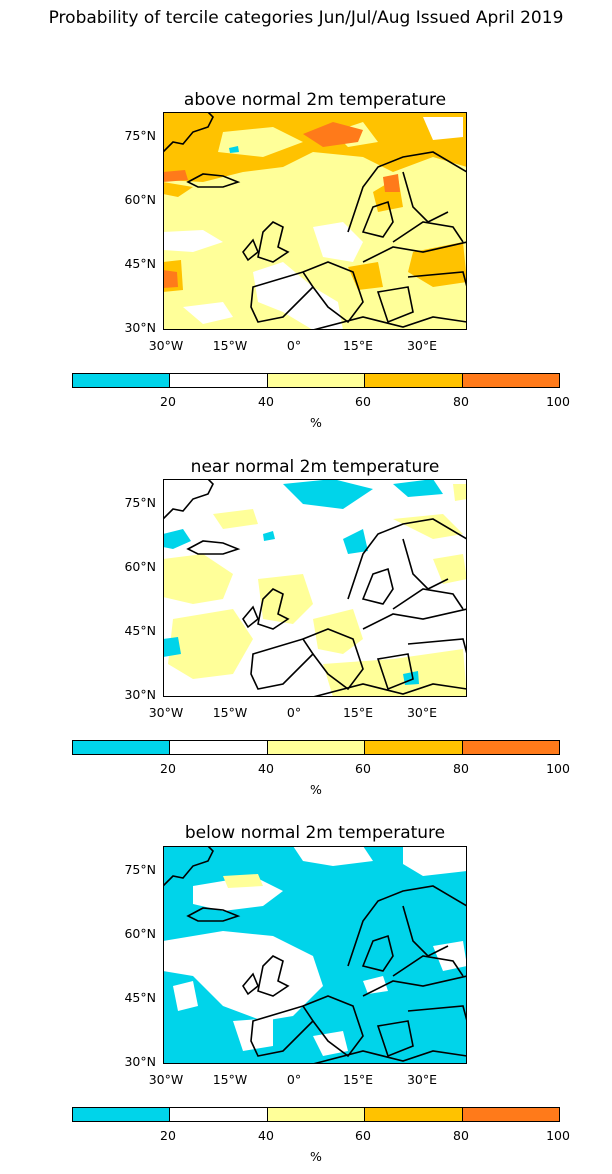  I want to click on map-near, so click(315, 588).